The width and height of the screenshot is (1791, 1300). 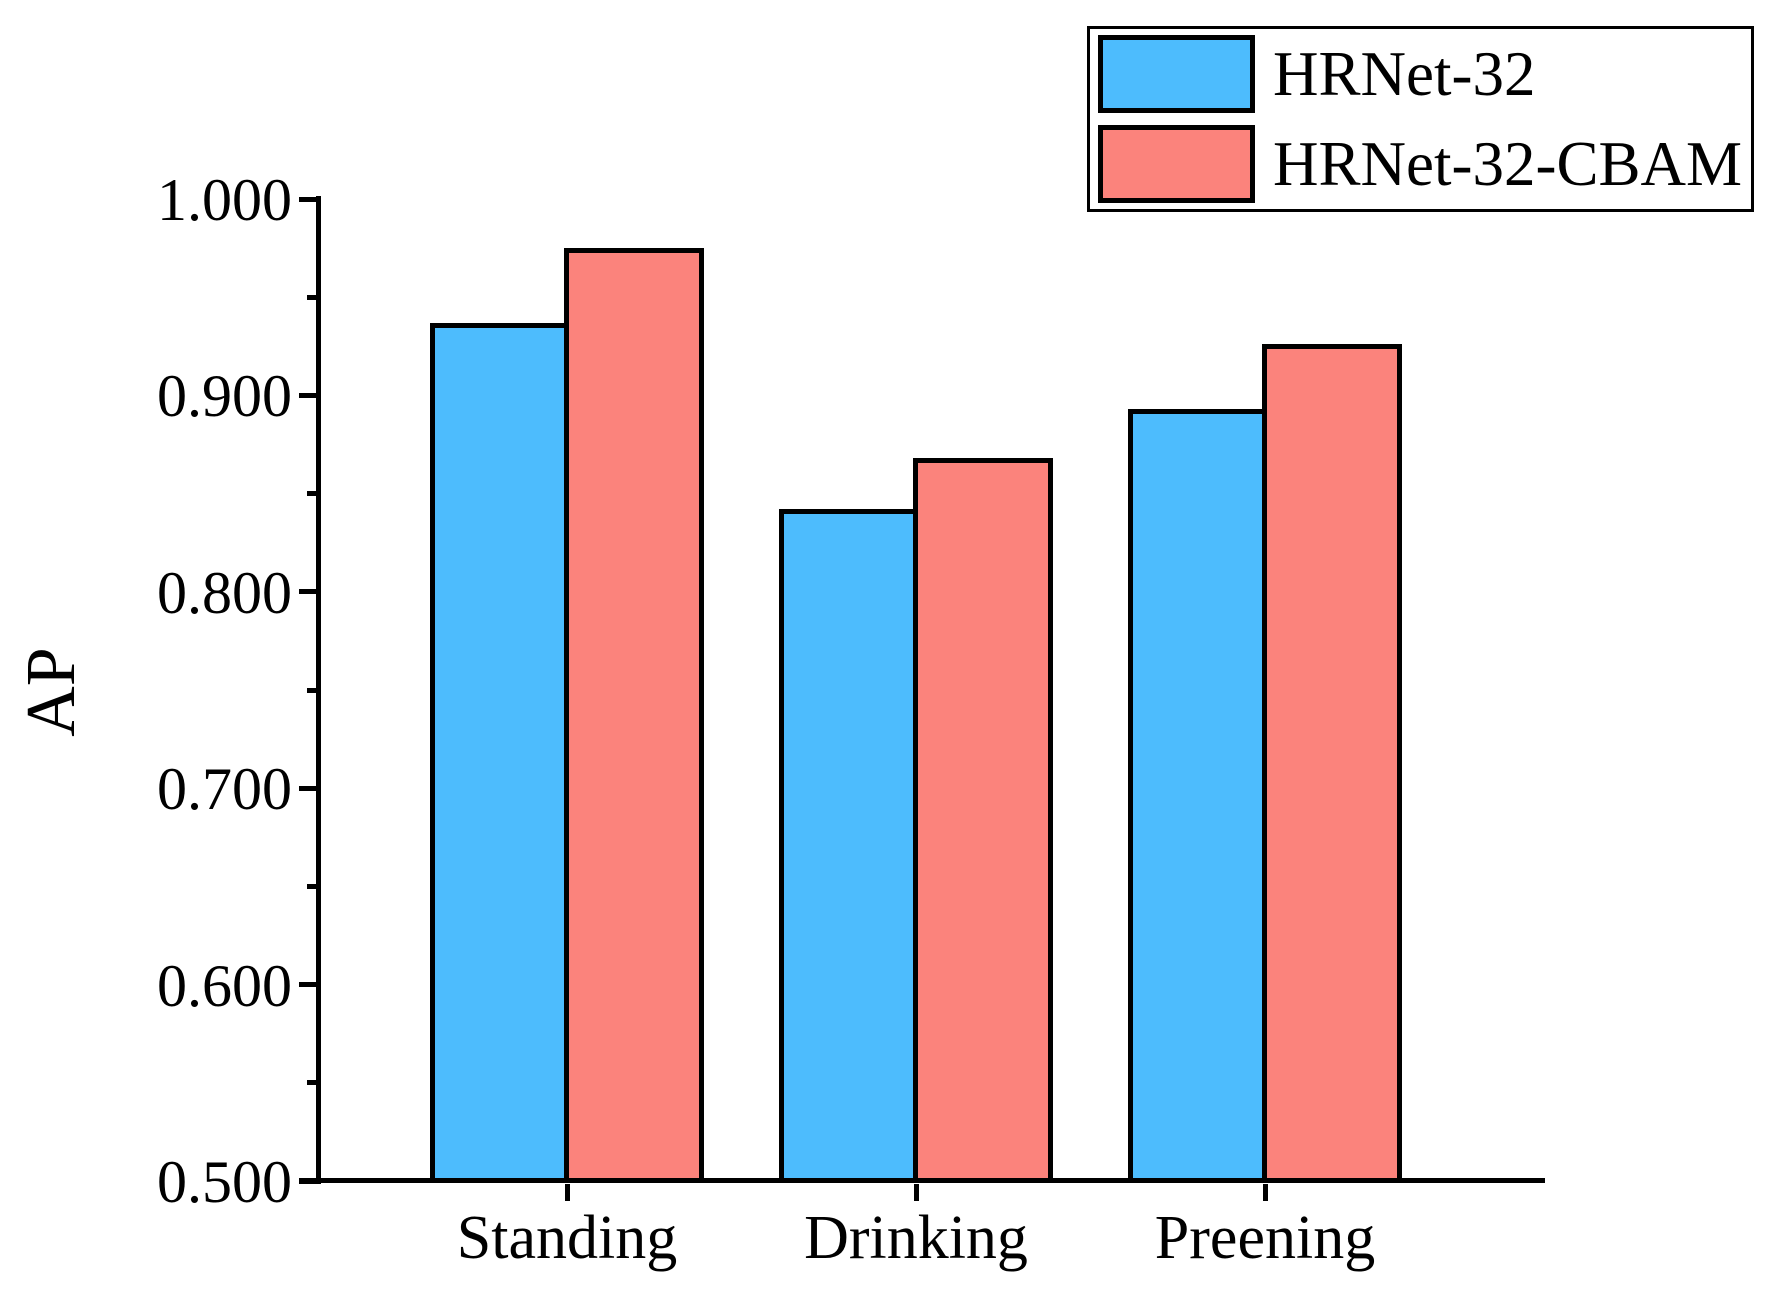 I want to click on legend-swatch-hrnet-32-cbam, so click(x=1176, y=164).